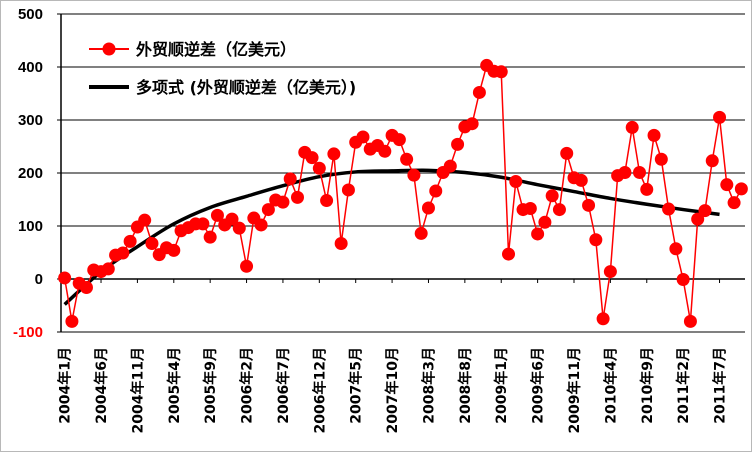 This screenshot has width=752, height=452. What do you see at coordinates (28, 332) in the screenshot?
I see `y-tick-label: -100` at bounding box center [28, 332].